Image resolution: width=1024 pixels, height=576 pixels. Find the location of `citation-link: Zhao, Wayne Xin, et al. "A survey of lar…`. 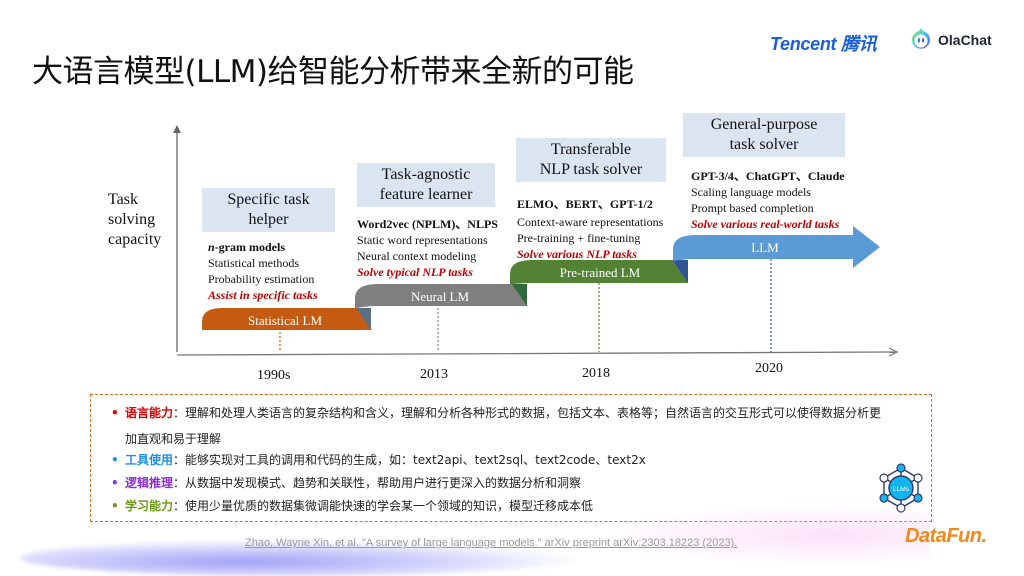

citation-link: Zhao, Wayne Xin, et al. "A survey of lar… is located at coordinates (491, 543).